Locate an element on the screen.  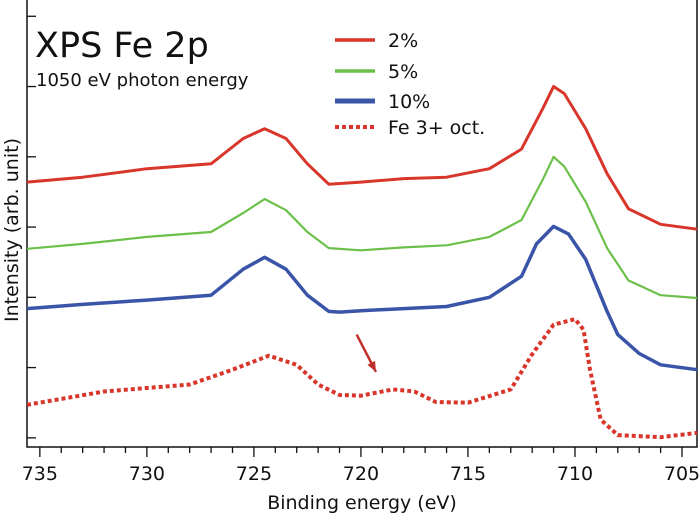
legend-label: 10% is located at coordinates (409, 102).